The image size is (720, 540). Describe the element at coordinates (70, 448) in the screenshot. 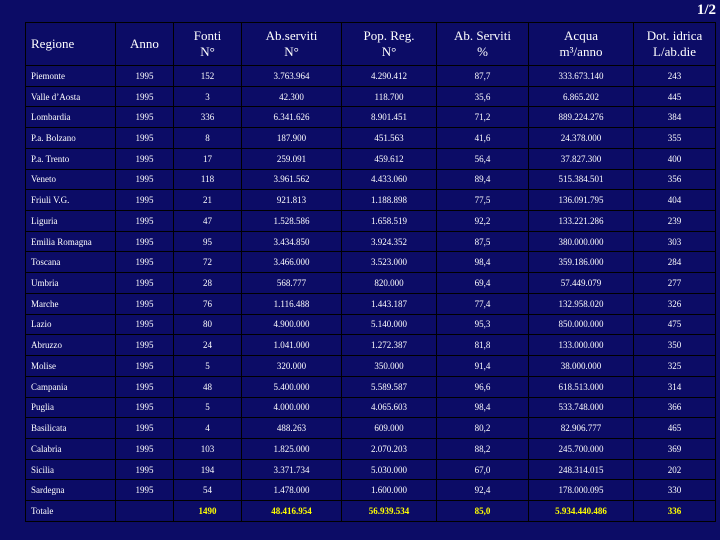

I see `region-cell: Calabria` at that location.